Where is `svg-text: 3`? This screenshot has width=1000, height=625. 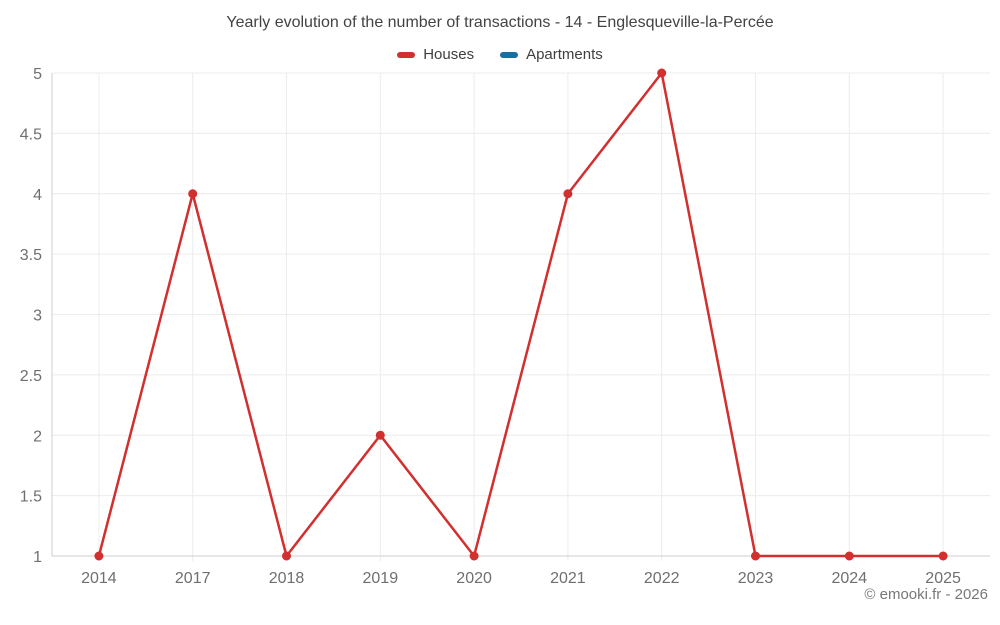 svg-text: 3 is located at coordinates (37, 316).